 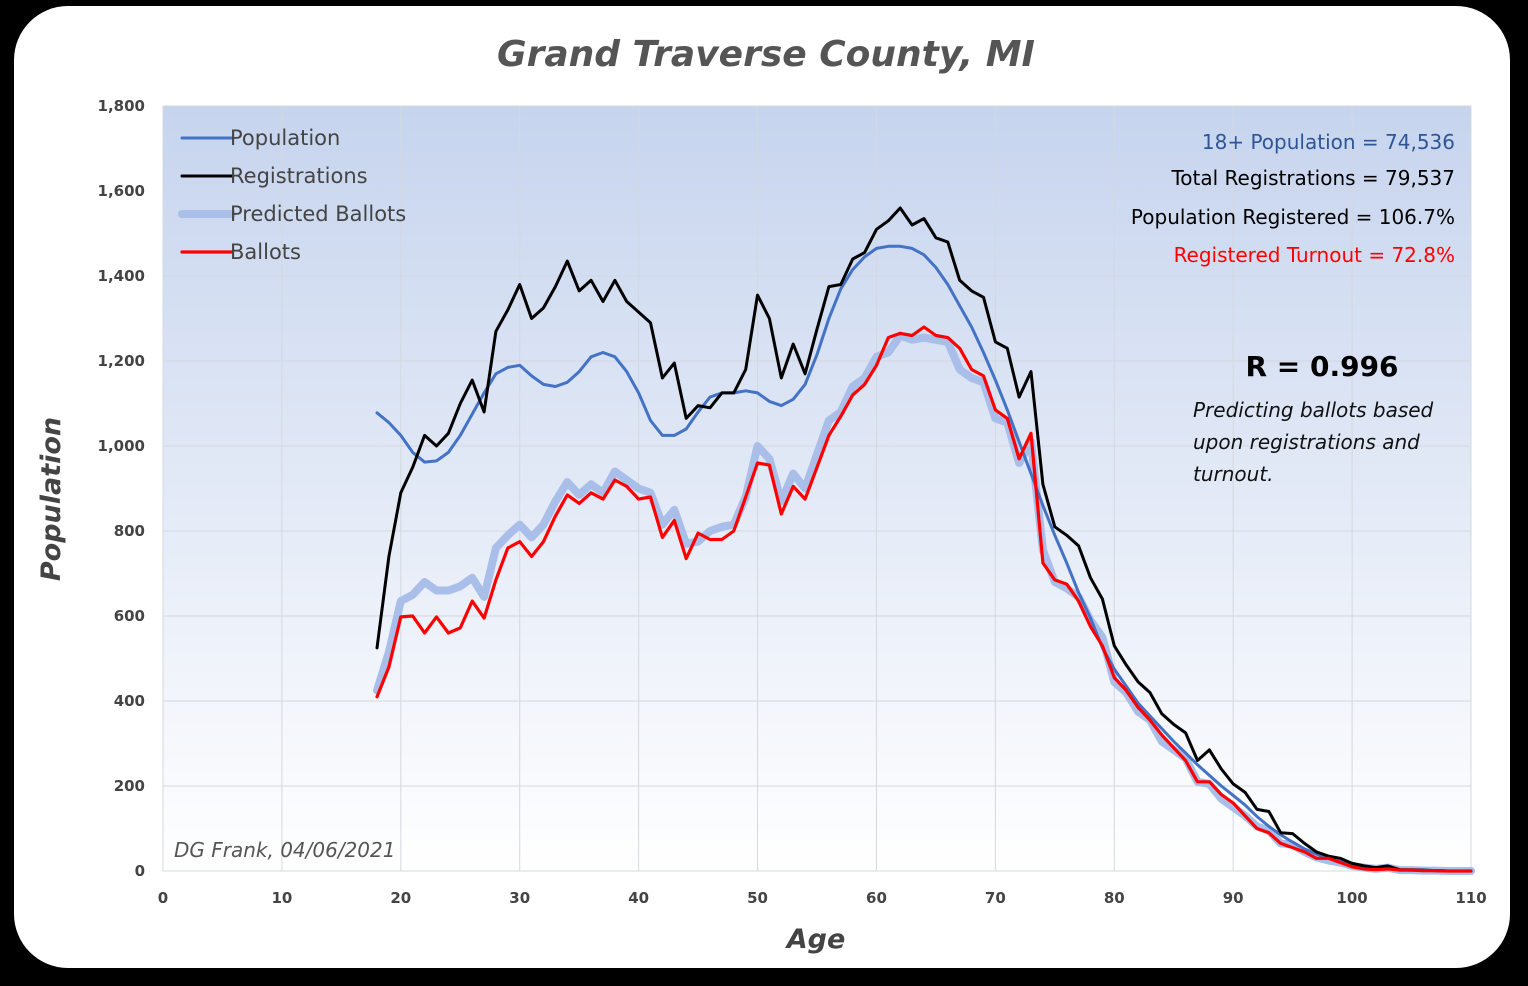 What do you see at coordinates (1114, 898) in the screenshot?
I see `x-tick-label: 80` at bounding box center [1114, 898].